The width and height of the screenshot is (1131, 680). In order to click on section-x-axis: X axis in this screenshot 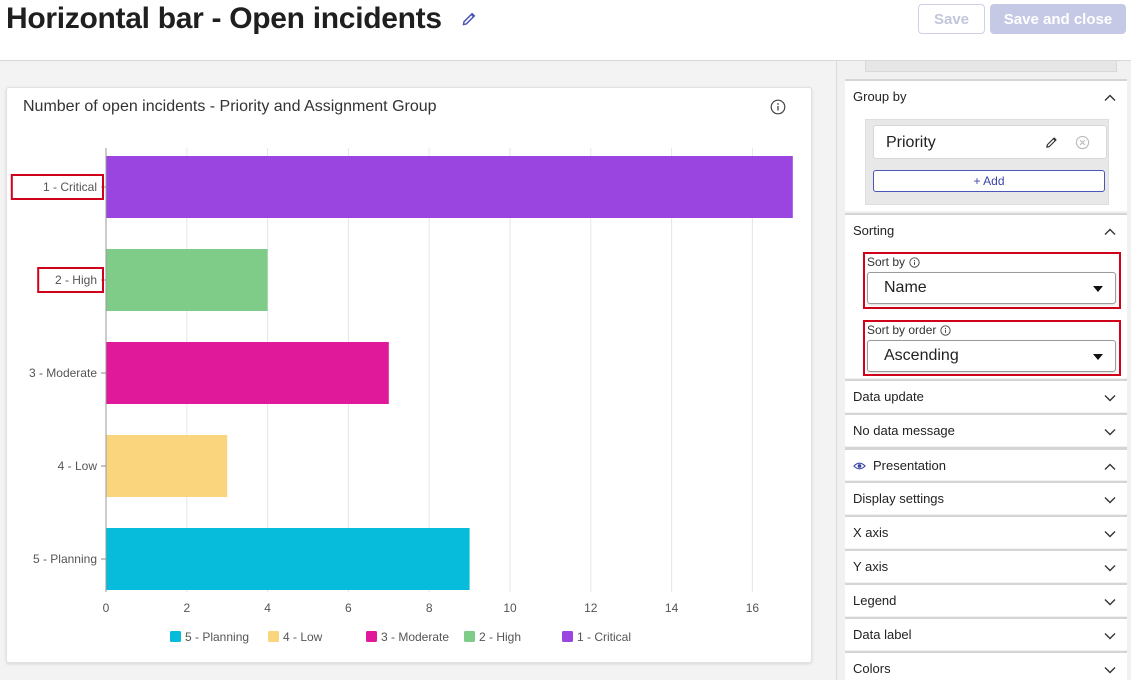, I will do `click(986, 531)`.